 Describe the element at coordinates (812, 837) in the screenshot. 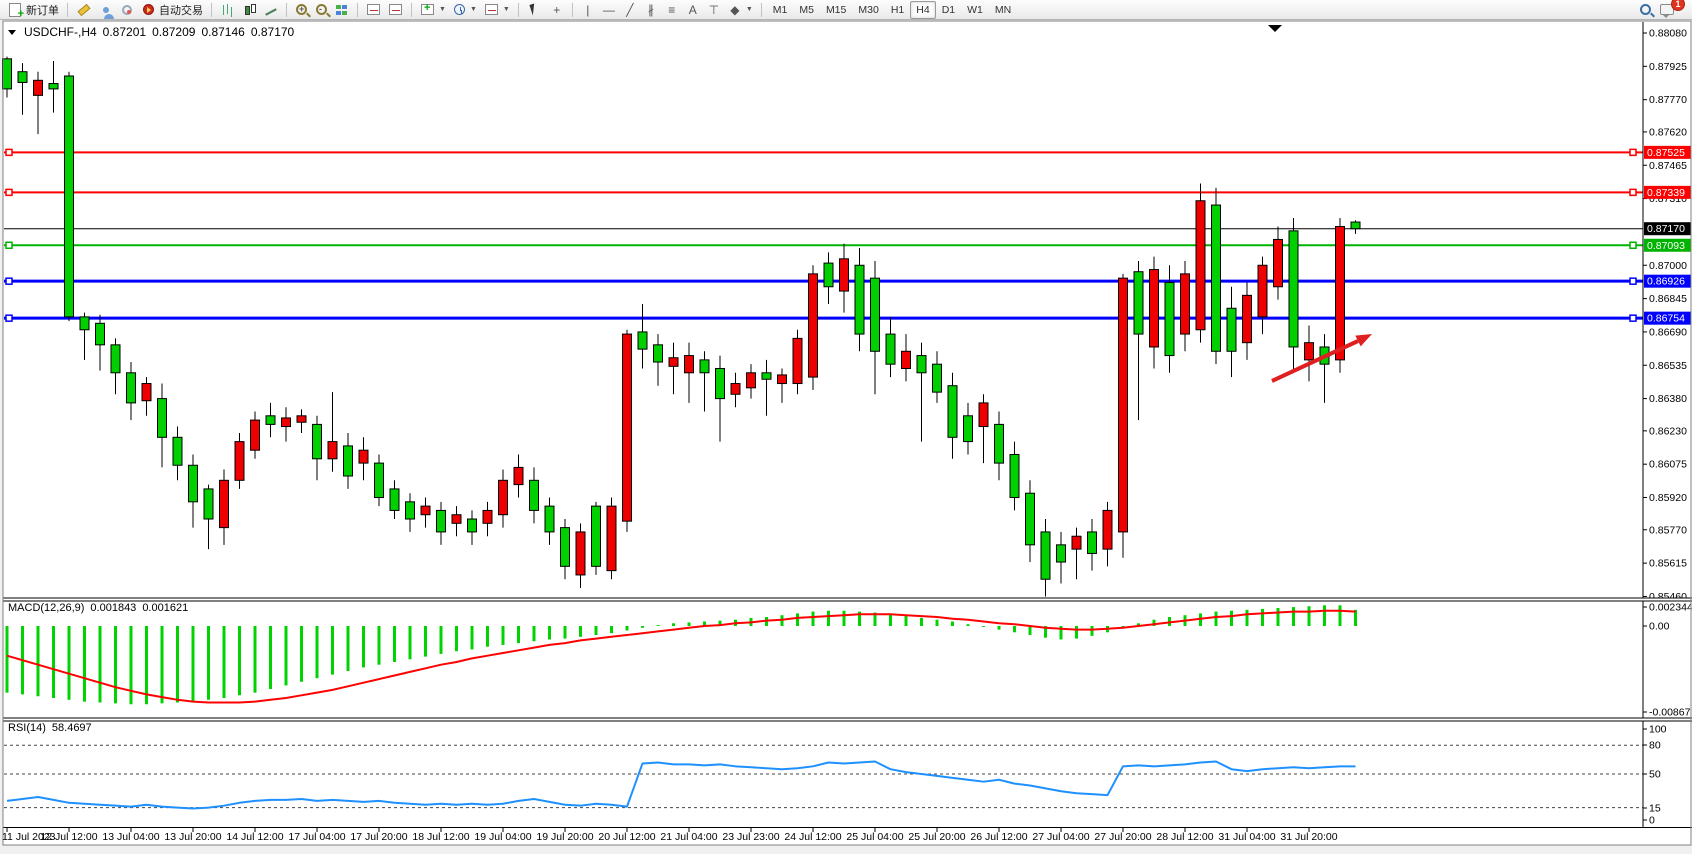

I see `x-axis-label: 24 Jul 12:00` at that location.